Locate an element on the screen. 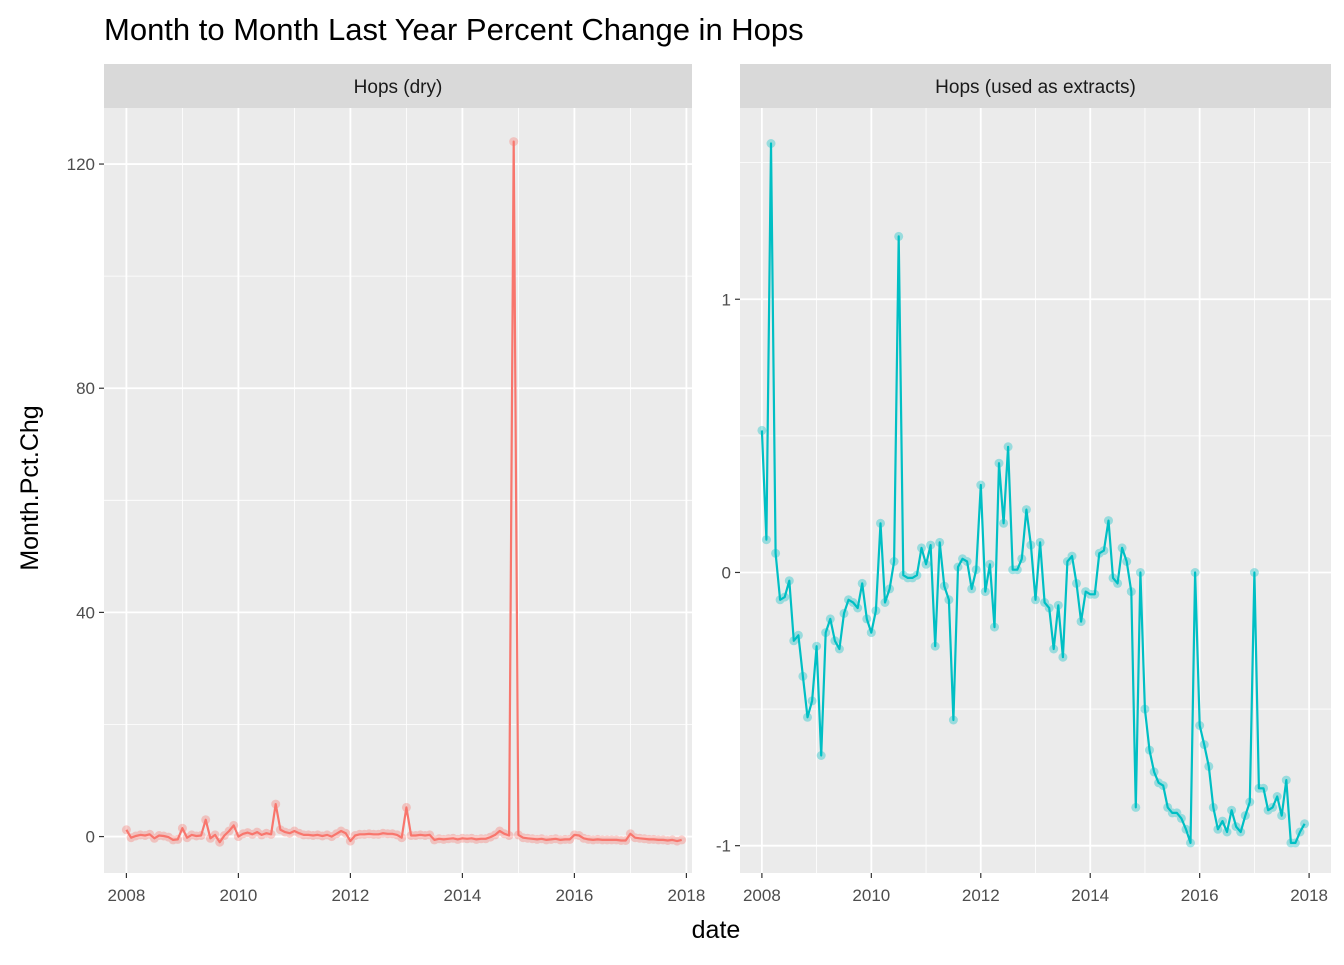  y-tick-label: 80 is located at coordinates (85, 388).